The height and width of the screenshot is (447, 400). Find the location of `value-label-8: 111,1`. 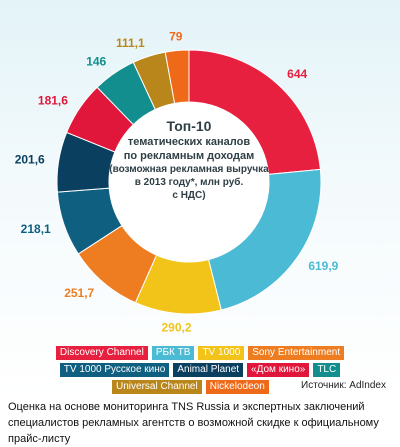

value-label-8: 111,1 is located at coordinates (130, 43).